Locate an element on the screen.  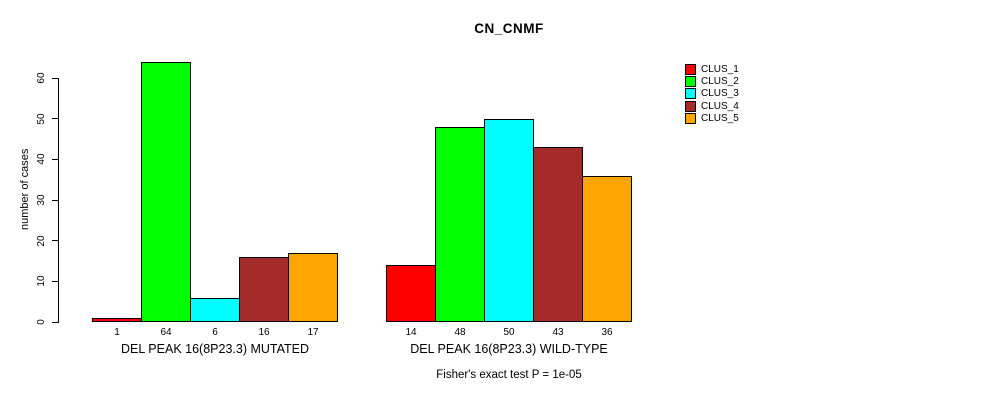
legend-item-CLUS_3: CLUS_3 is located at coordinates (712, 94).